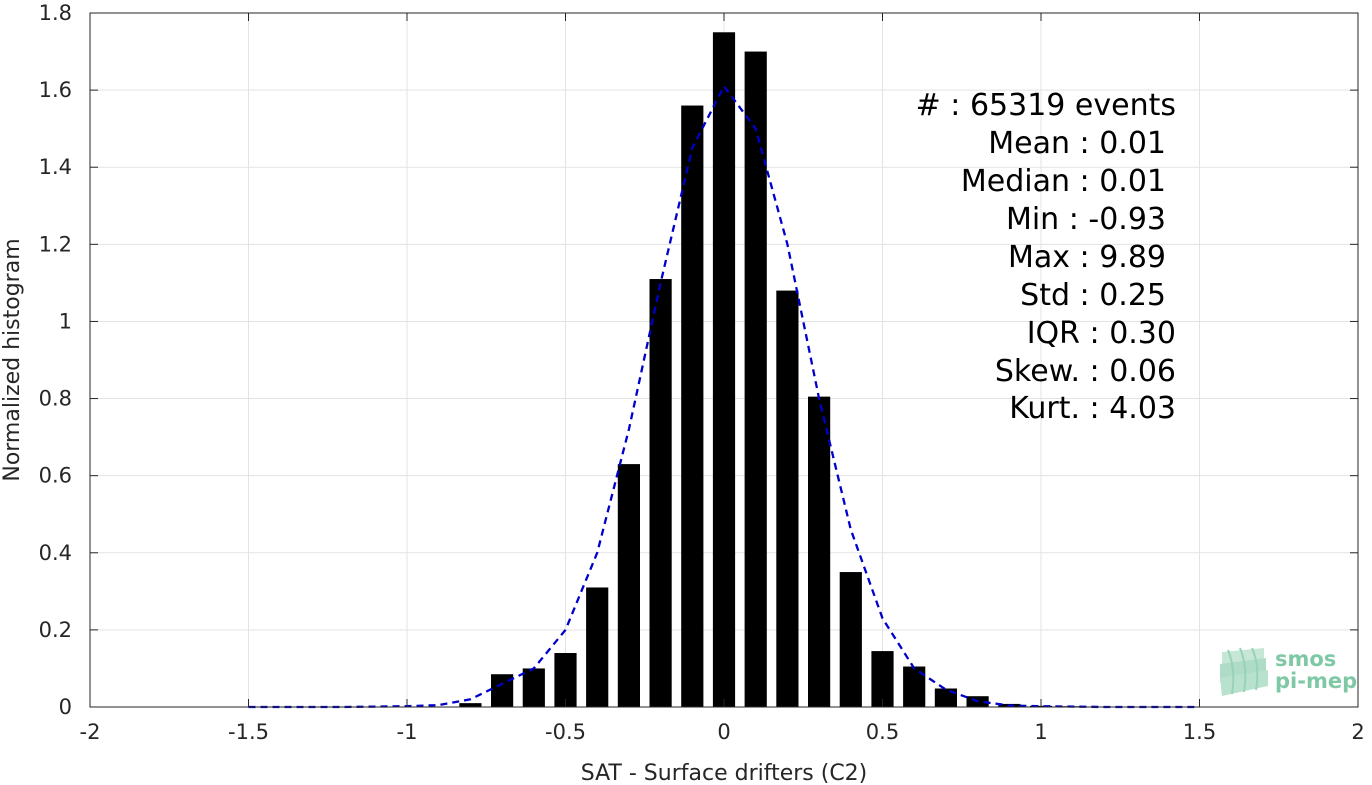 The height and width of the screenshot is (785, 1372). I want to click on stat-std: Std : 0.25, so click(1093, 295).